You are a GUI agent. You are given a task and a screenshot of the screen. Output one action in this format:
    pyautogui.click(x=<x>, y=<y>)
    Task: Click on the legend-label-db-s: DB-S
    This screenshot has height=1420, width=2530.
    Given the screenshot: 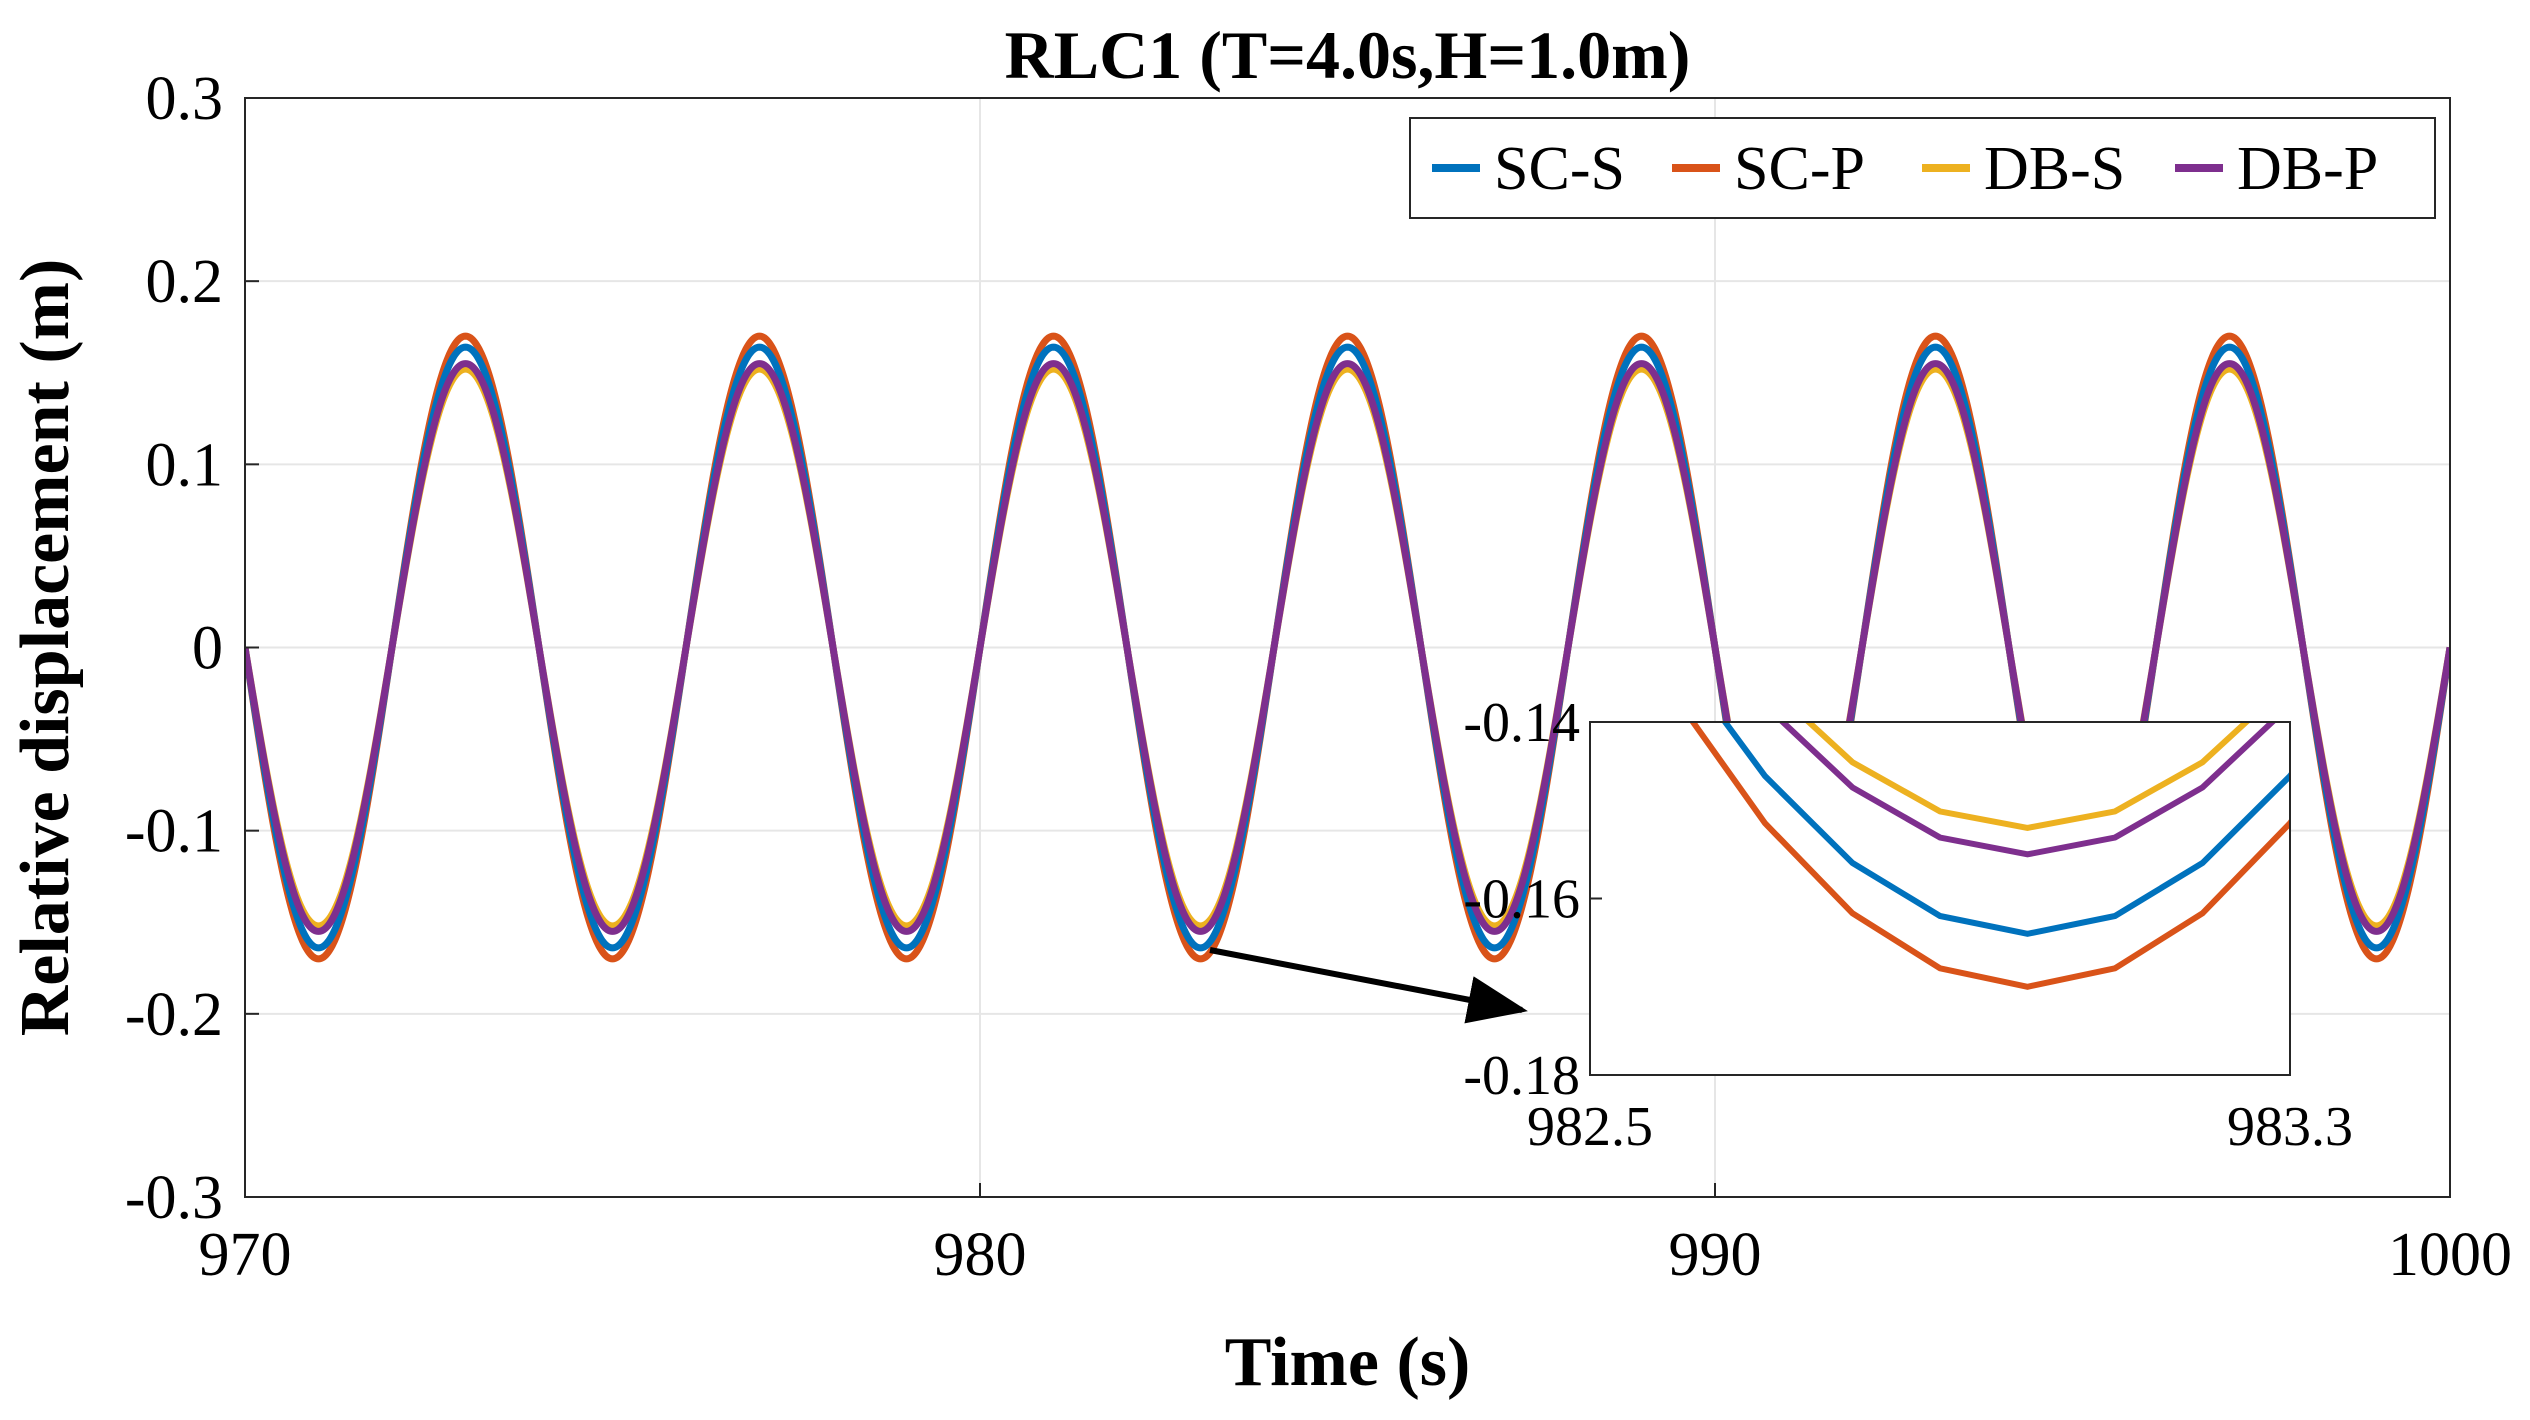 What is the action you would take?
    pyautogui.click(x=2054, y=169)
    